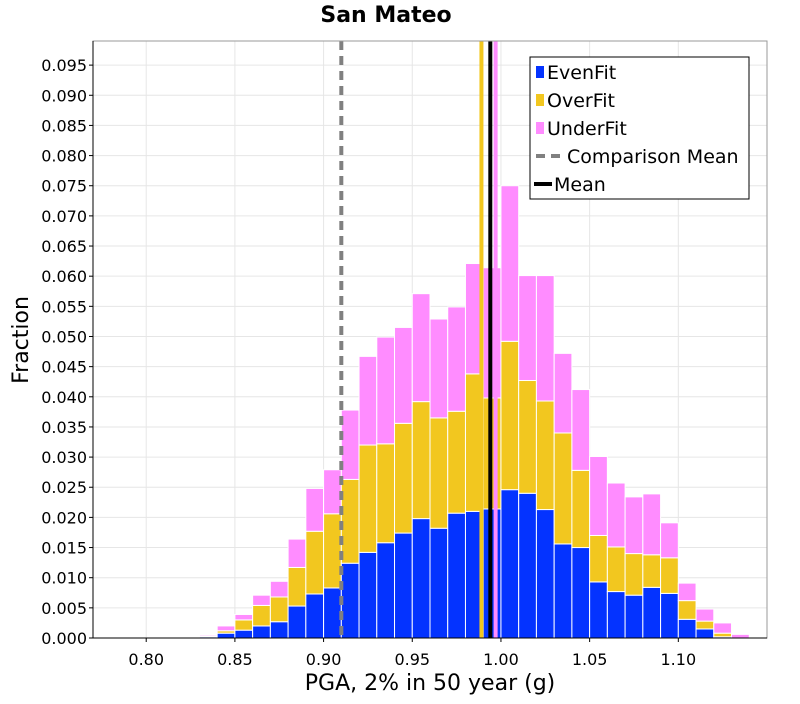  I want to click on y-tick-label: 0.085, so click(64, 125).